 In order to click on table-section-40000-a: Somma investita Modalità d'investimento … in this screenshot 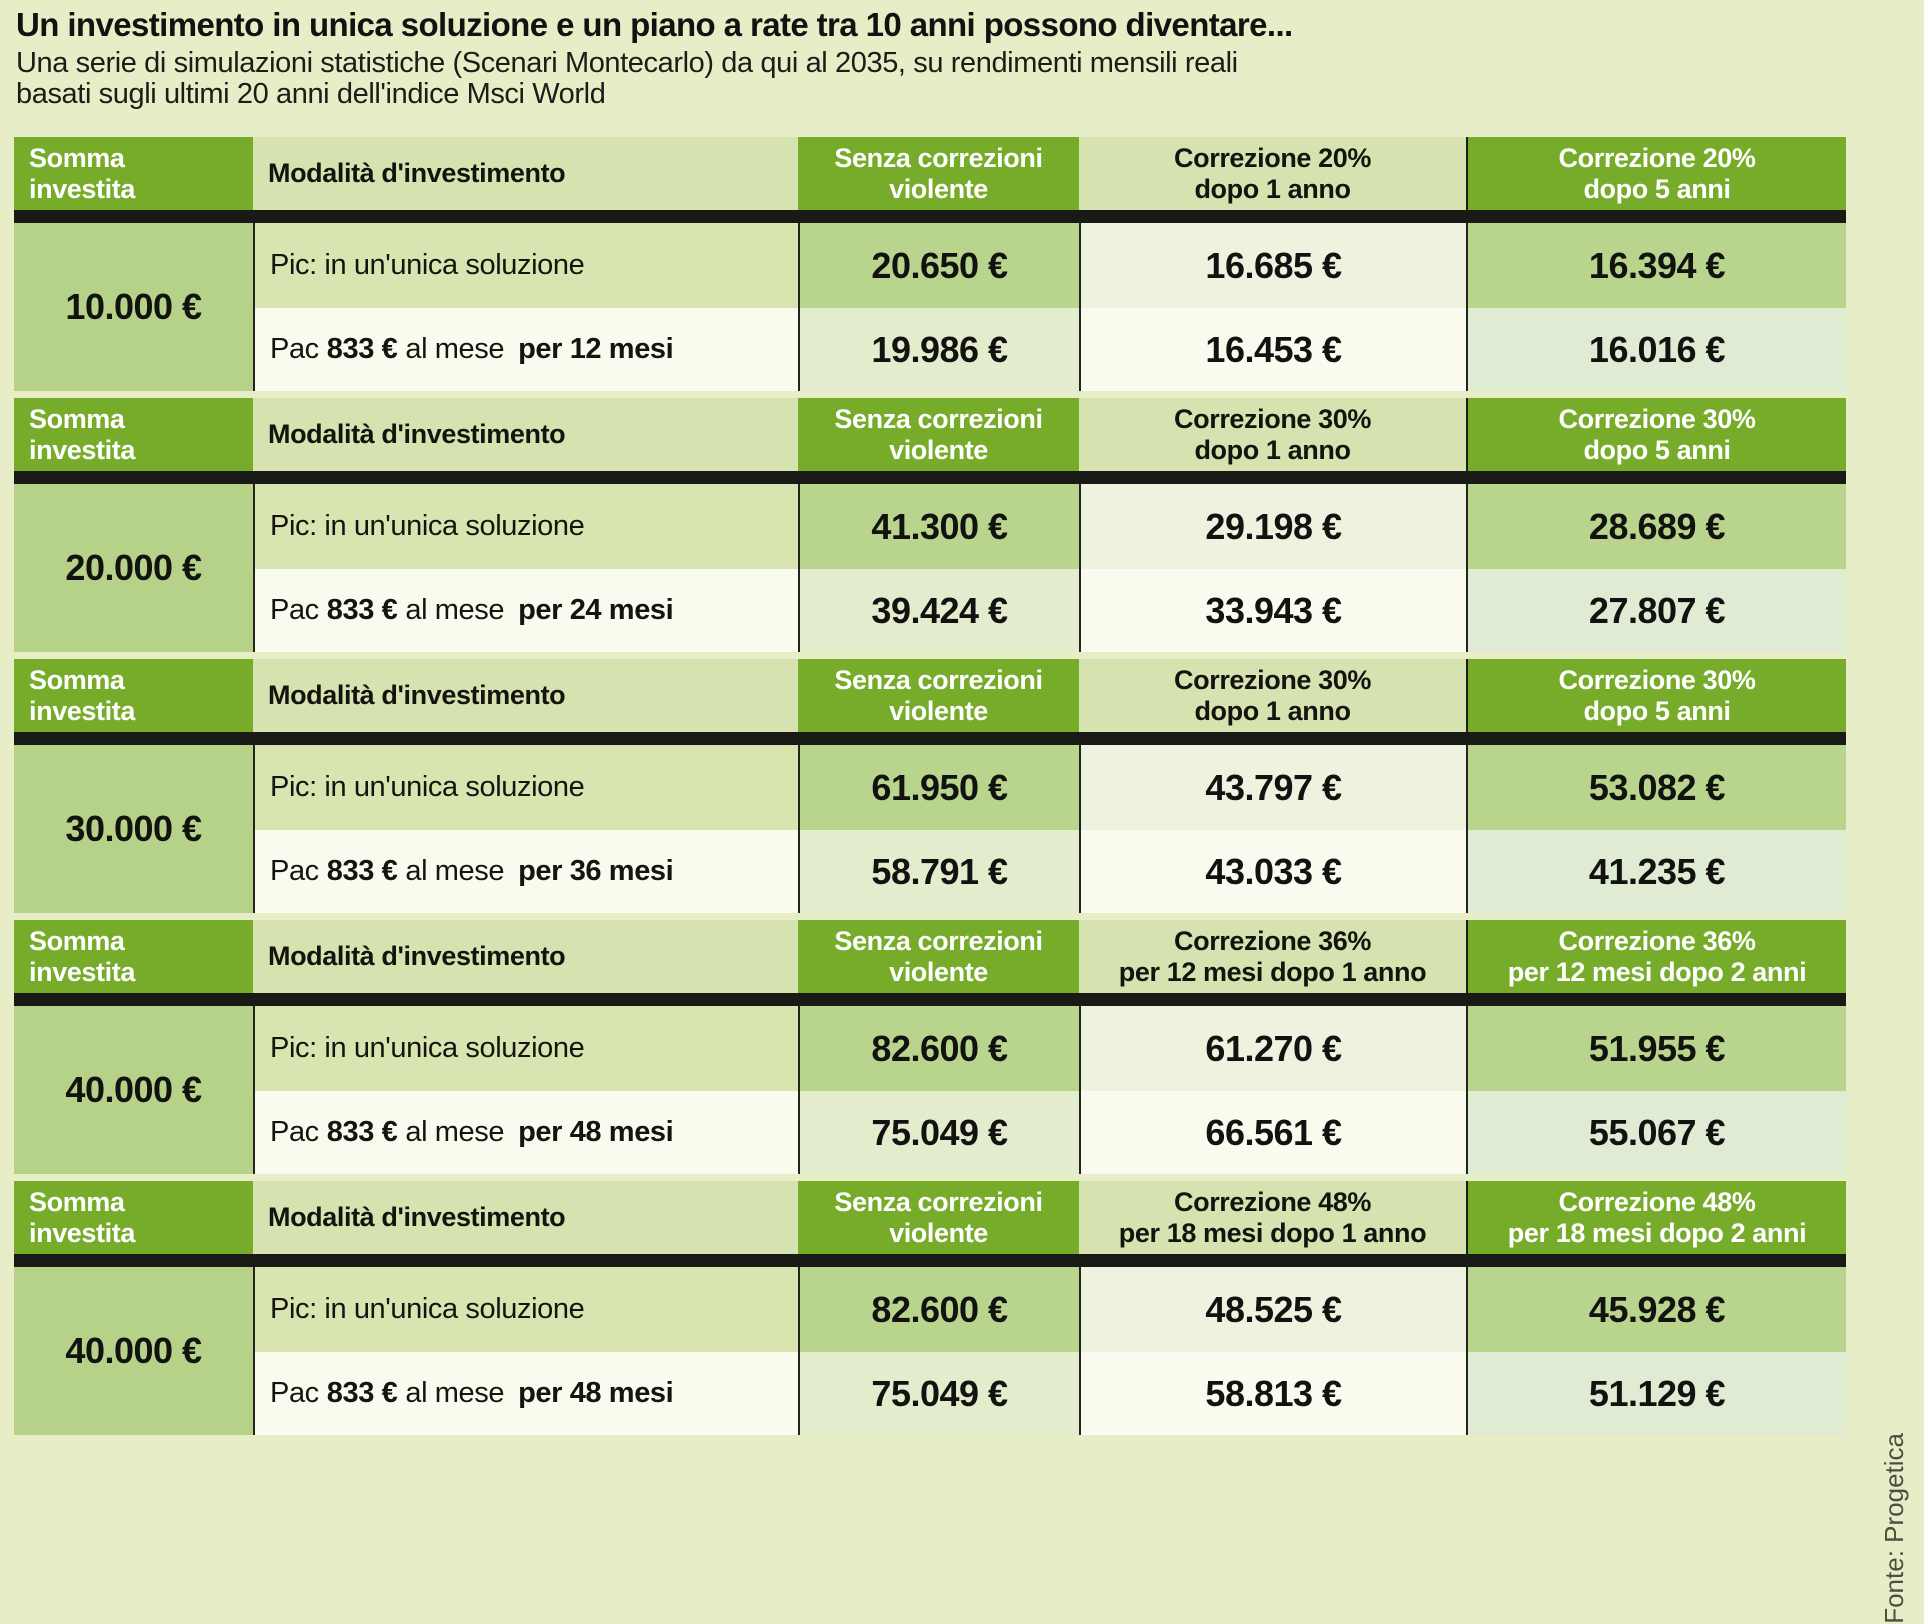, I will do `click(930, 1047)`.